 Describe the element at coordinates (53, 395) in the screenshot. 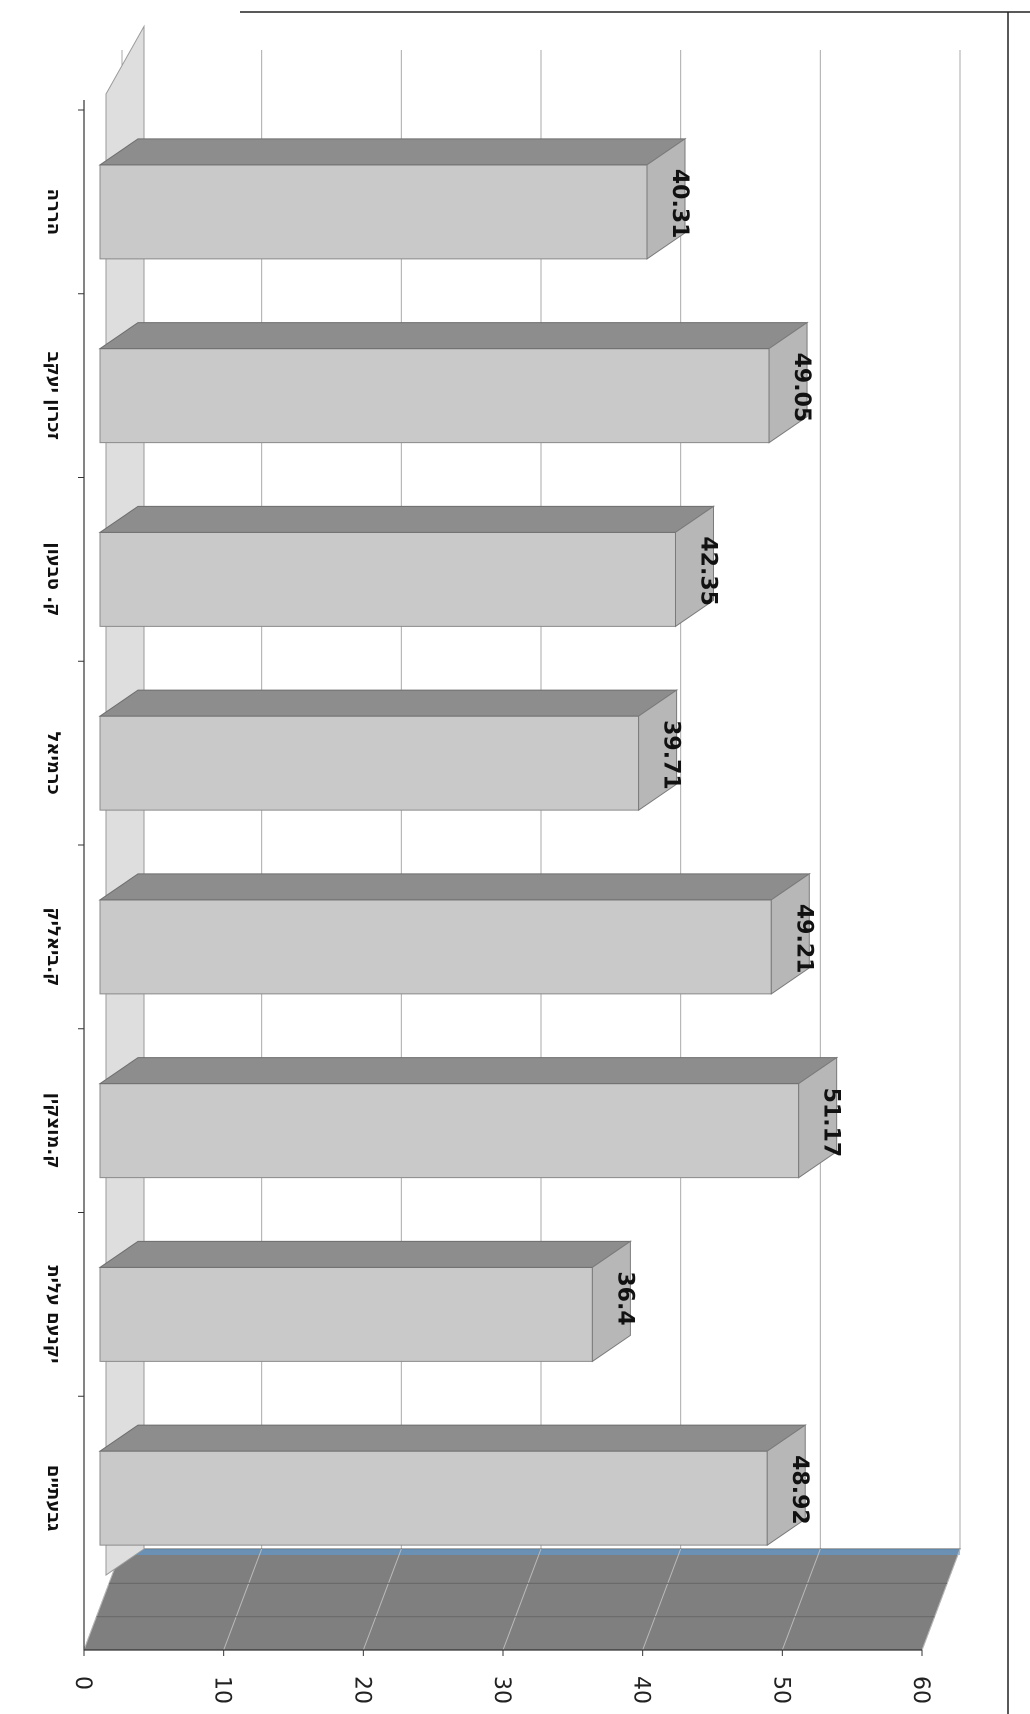

I see `category-label: זכרון יעקב` at that location.